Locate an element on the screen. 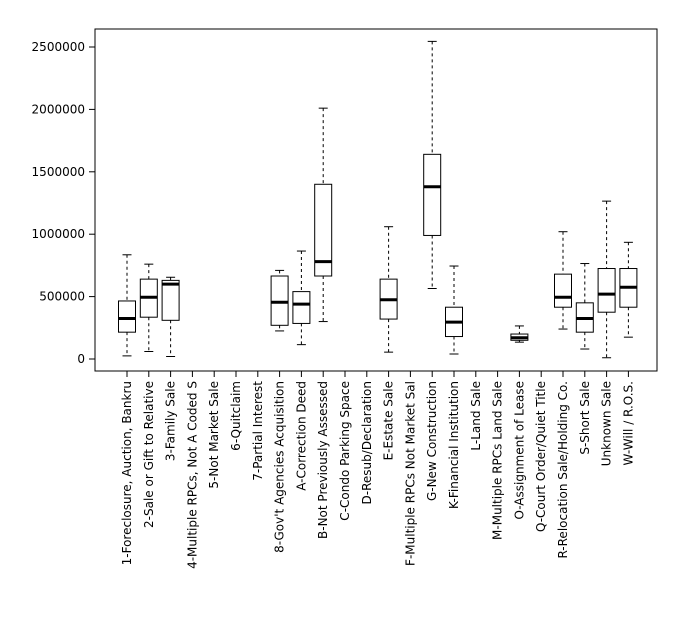 The height and width of the screenshot is (639, 677). x-tick-label: K-Financial Institution is located at coordinates (454, 445).